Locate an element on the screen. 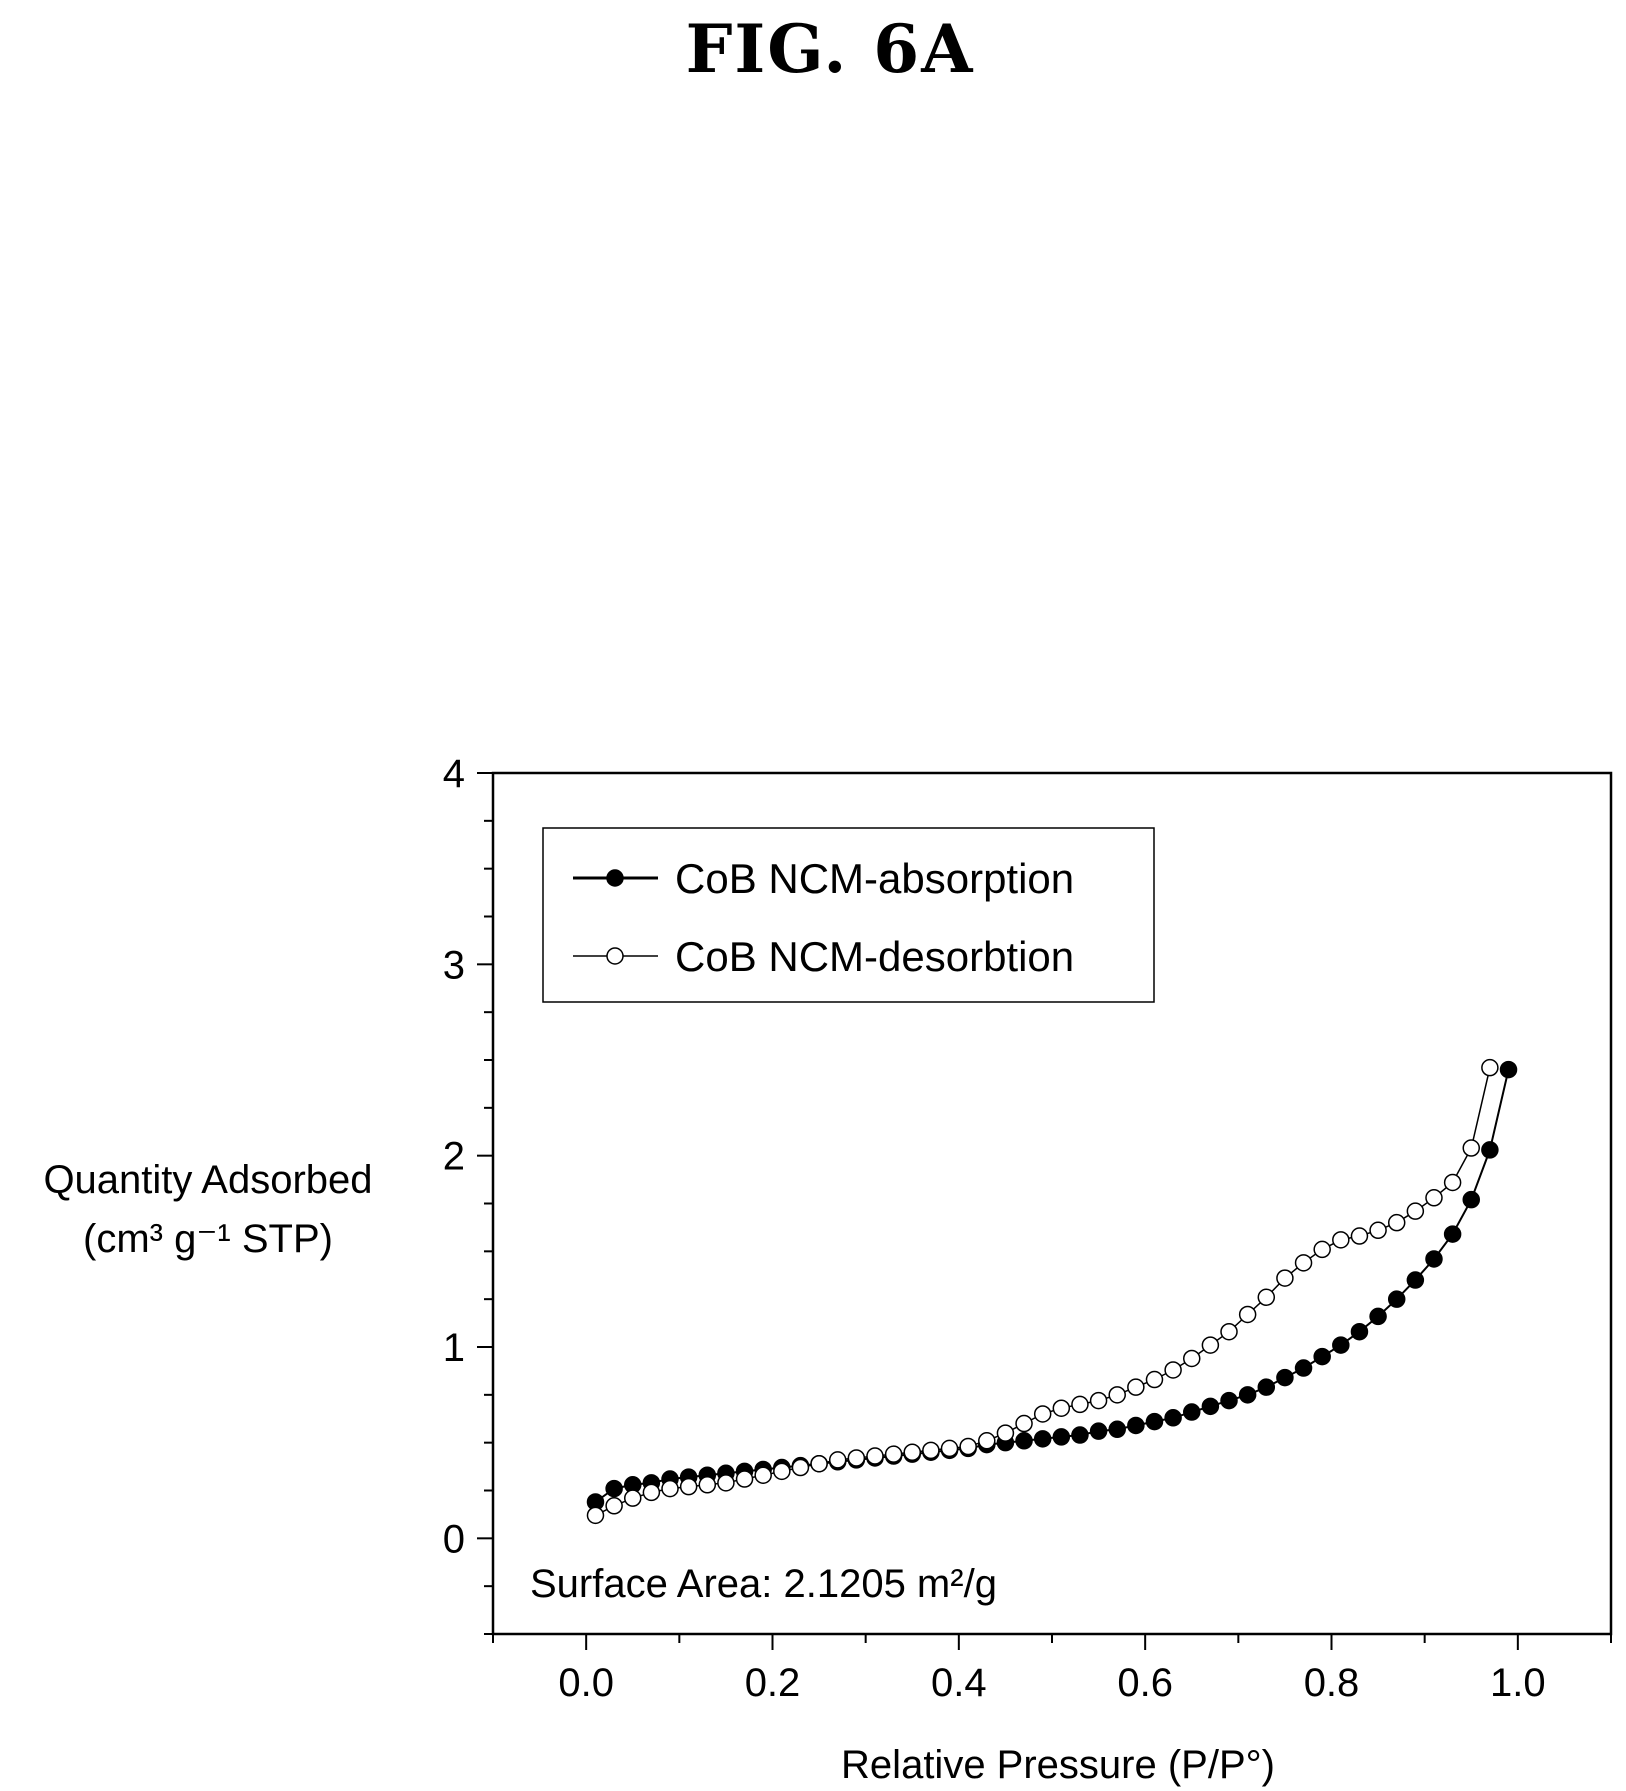  series-layer is located at coordinates (1052, 1291).